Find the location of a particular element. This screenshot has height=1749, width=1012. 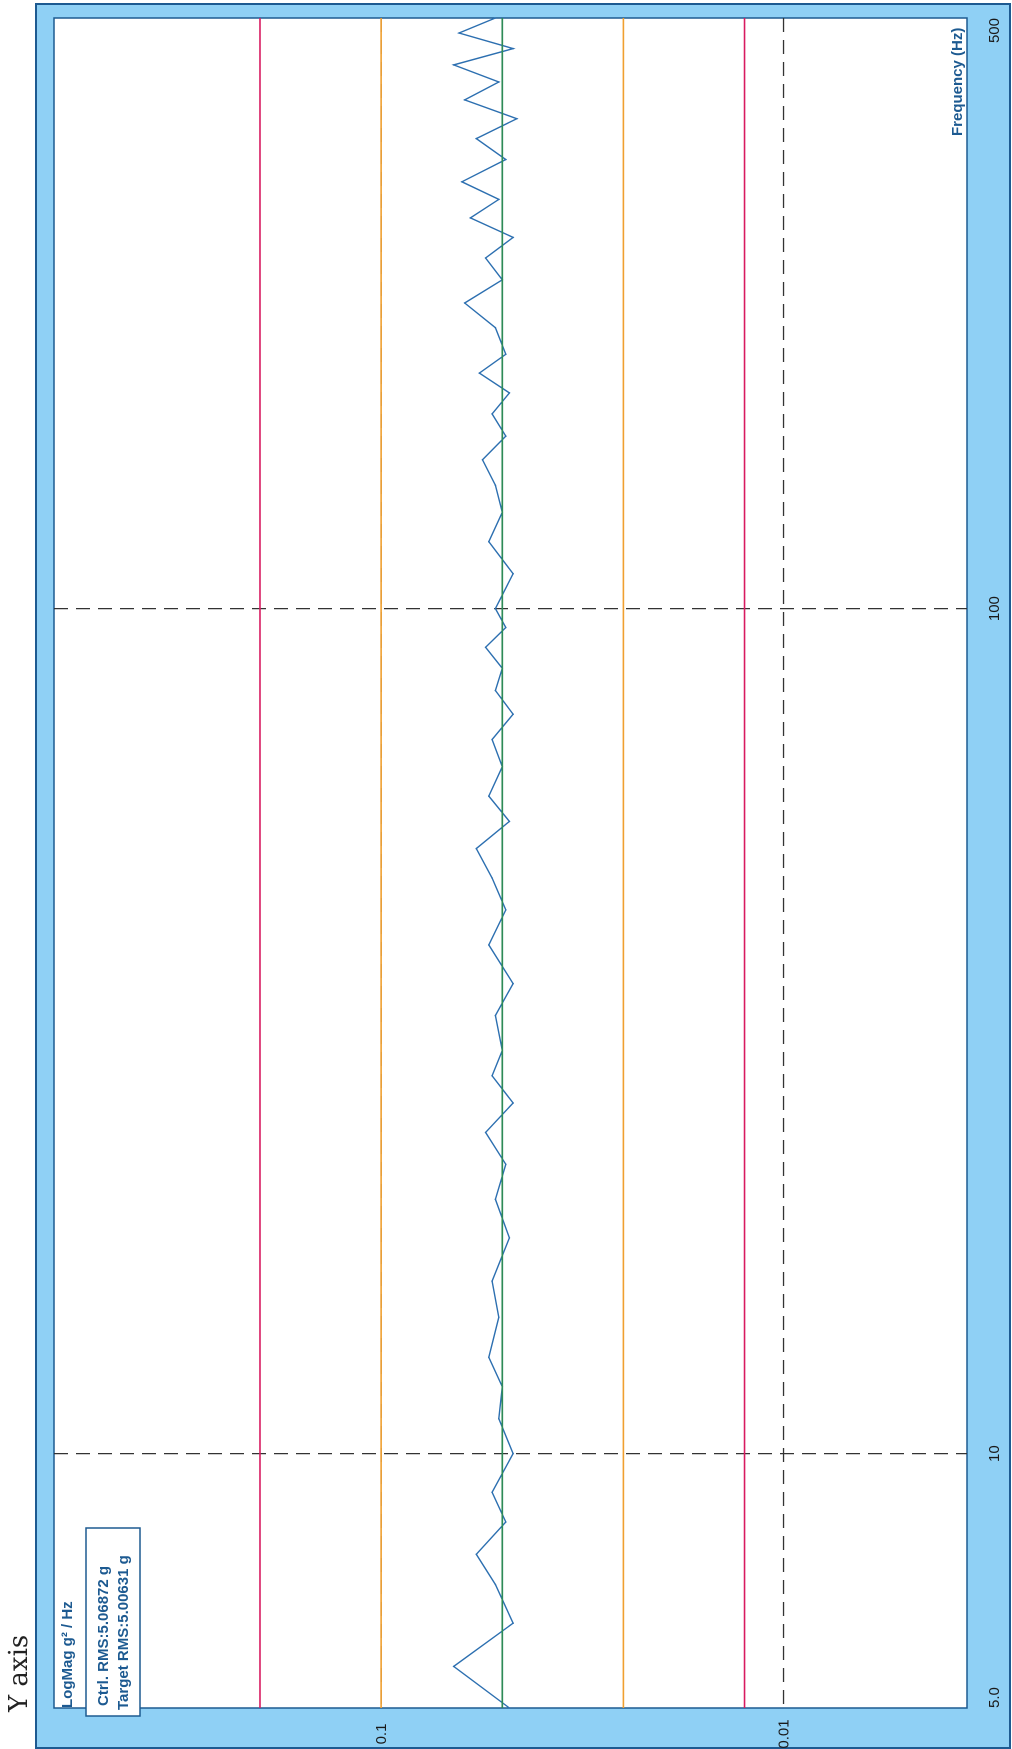

x-tick-label: 100 is located at coordinates (994, 608).